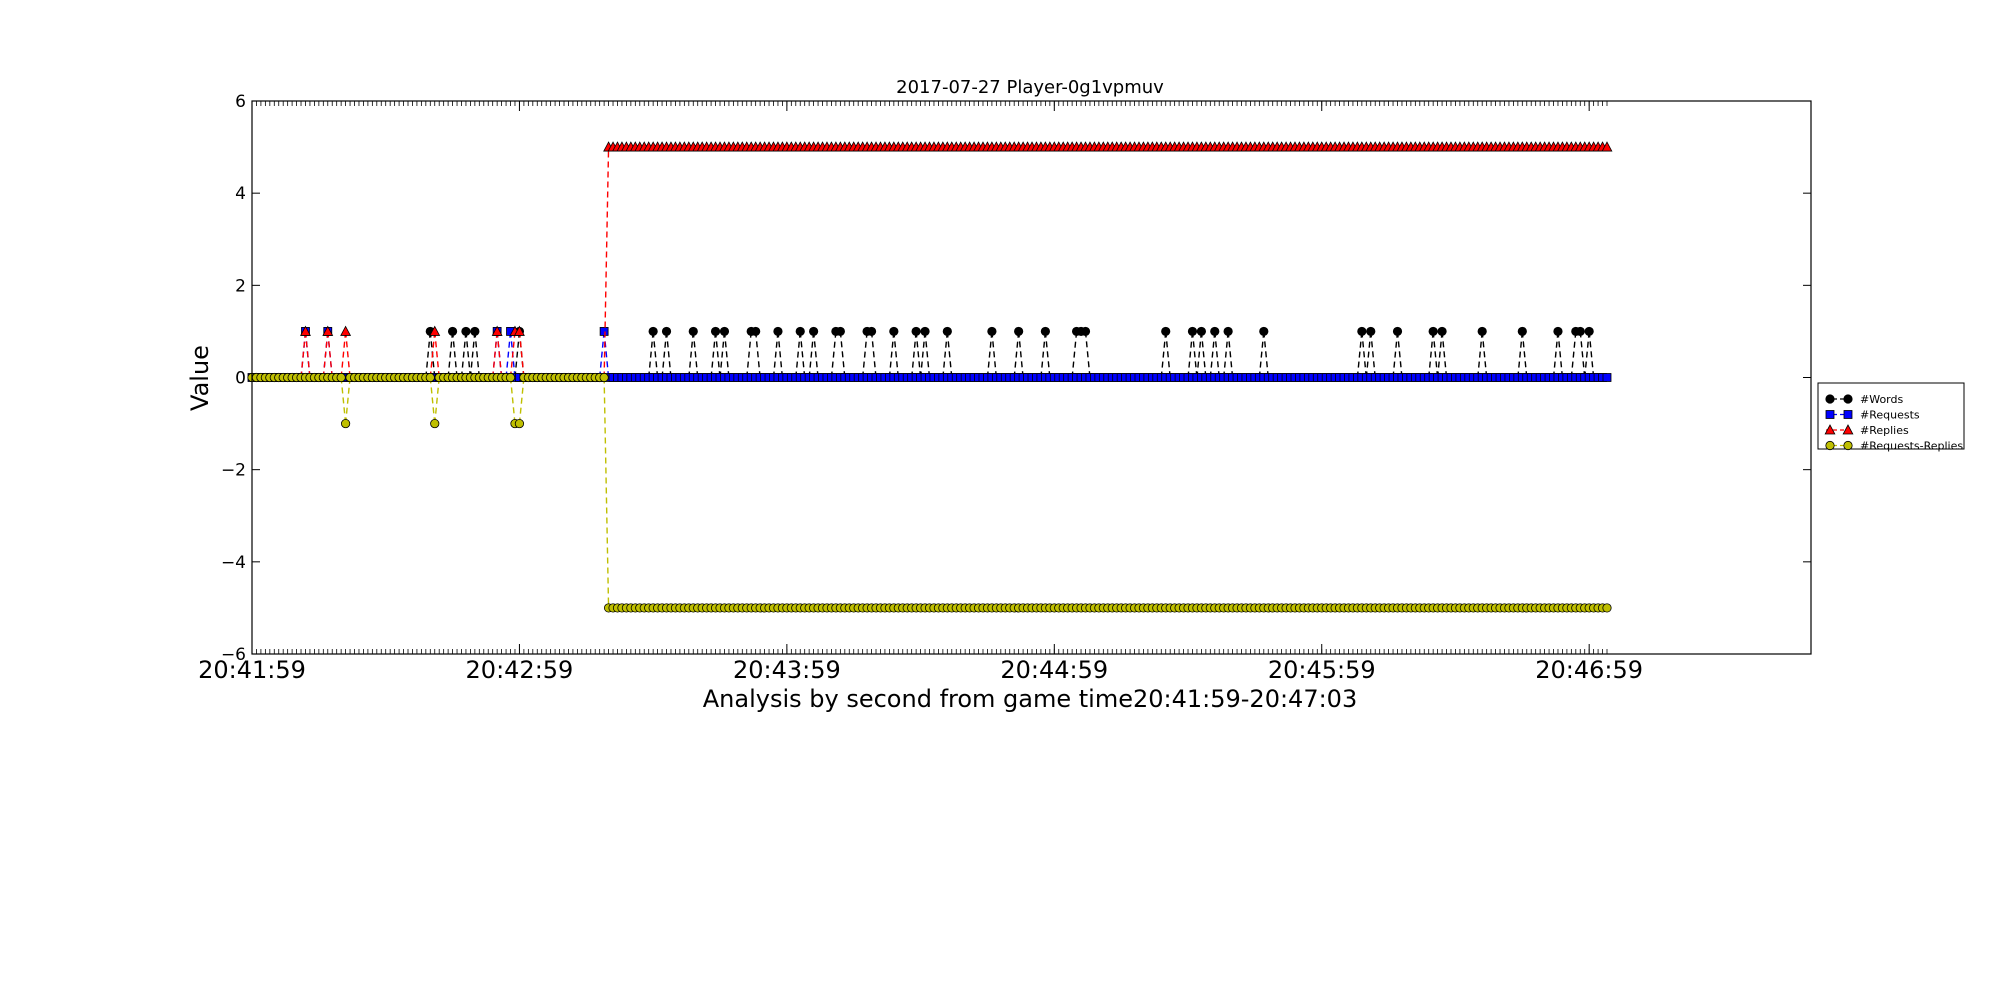  Describe the element at coordinates (1891, 416) in the screenshot. I see `legend-box` at that location.